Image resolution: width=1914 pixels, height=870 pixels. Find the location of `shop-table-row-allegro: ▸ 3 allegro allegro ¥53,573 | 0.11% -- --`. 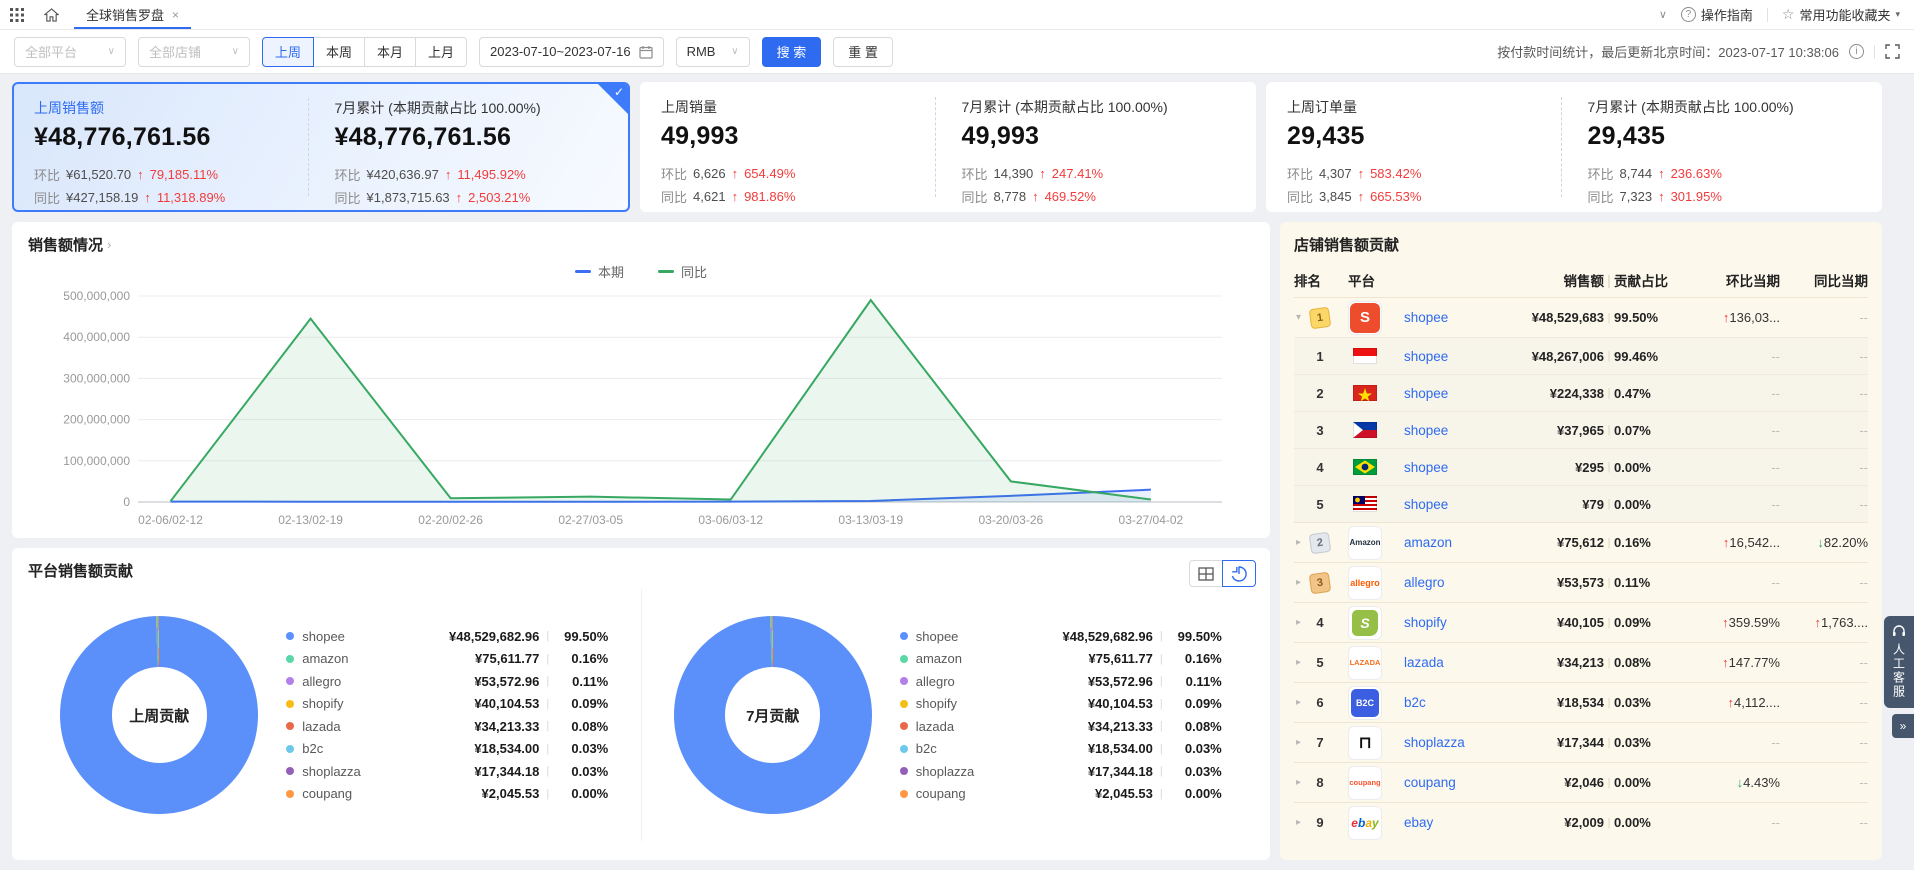

shop-table-row-allegro: ▸ 3 allegro allegro ¥53,573 | 0.11% -- -- is located at coordinates (1581, 582).